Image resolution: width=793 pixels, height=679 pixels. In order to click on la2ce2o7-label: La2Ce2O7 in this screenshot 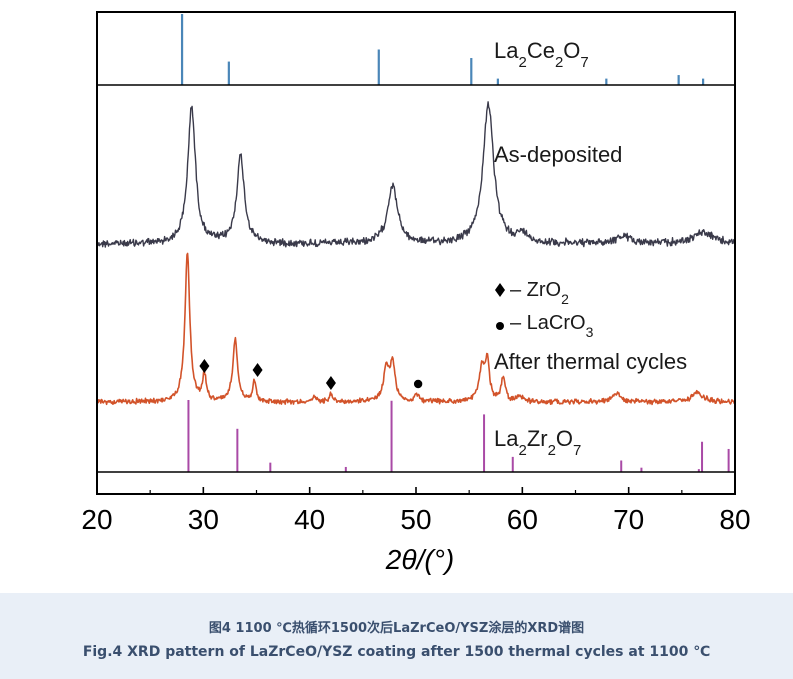, I will do `click(541, 54)`.